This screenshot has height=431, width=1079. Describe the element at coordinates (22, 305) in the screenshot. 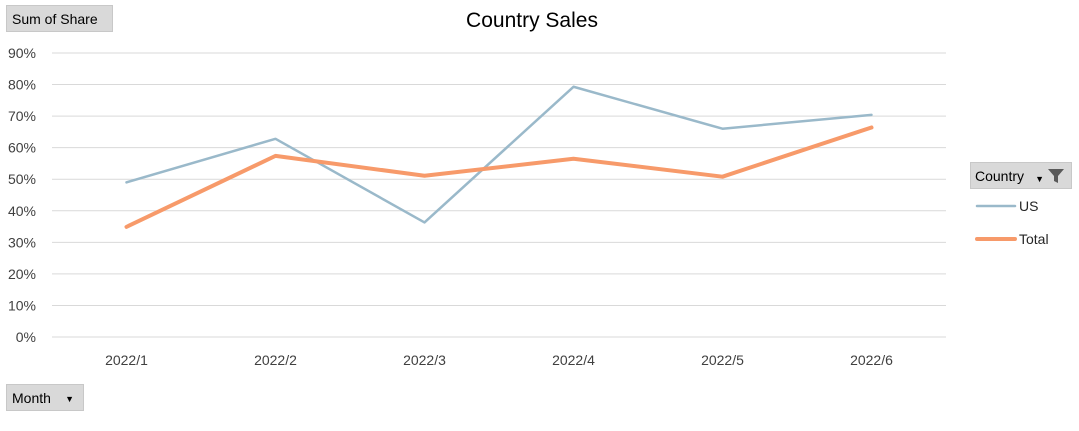

I see `y-tick-label: 10%` at that location.